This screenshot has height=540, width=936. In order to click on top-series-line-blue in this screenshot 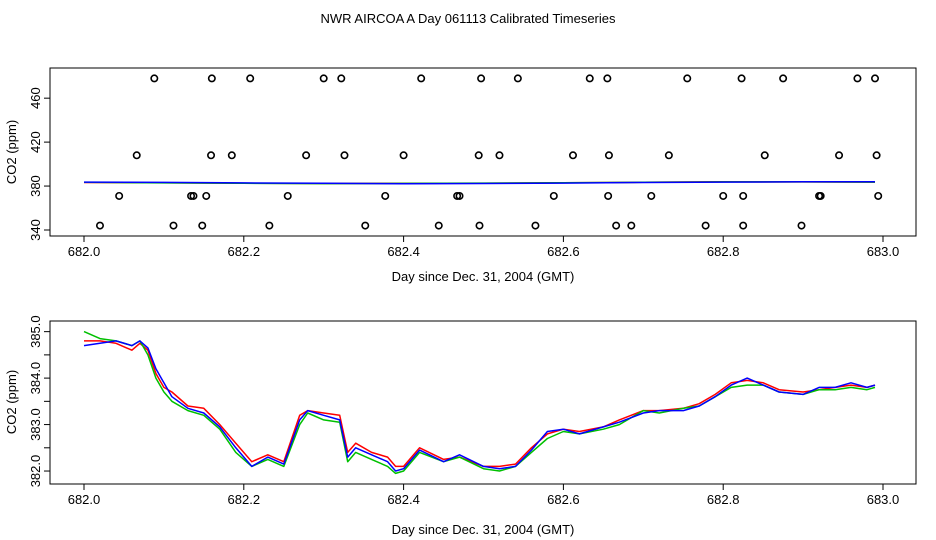, I will do `click(479, 182)`.